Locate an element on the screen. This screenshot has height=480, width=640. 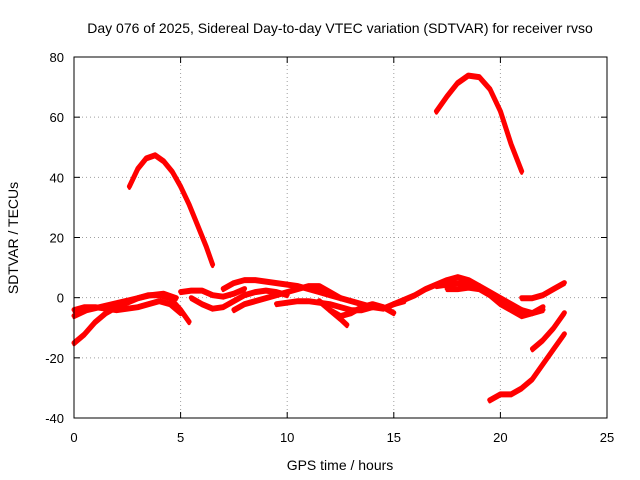
y-tick-label: 60 is located at coordinates (57, 117).